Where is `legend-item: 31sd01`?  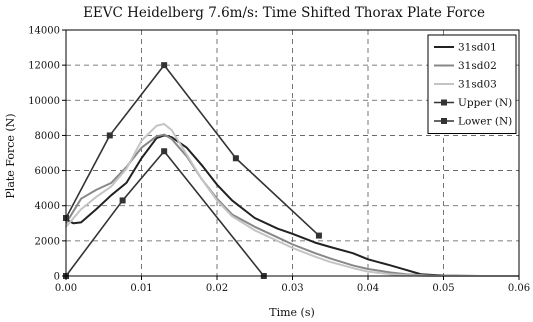 legend-item: 31sd01 is located at coordinates (465, 48).